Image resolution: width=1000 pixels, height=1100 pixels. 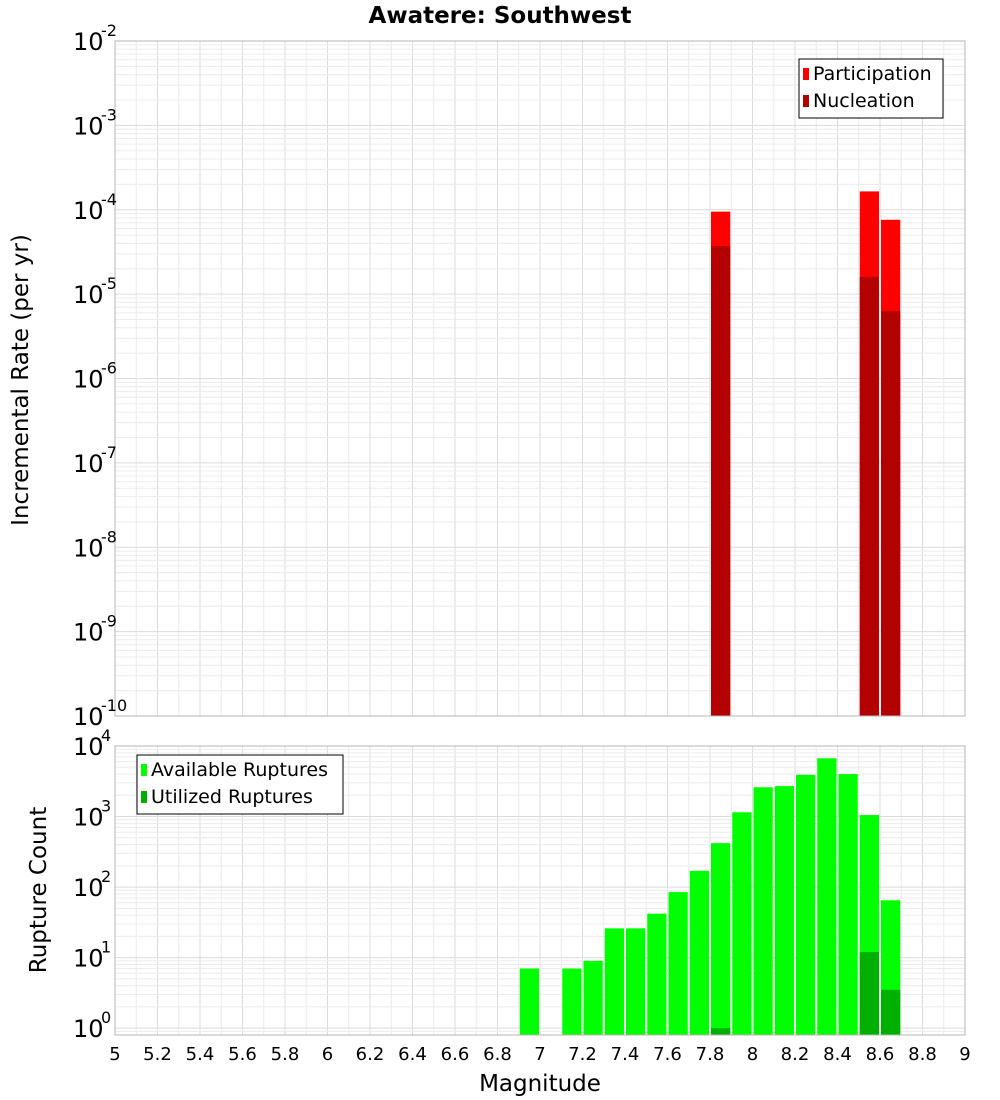 I want to click on y-tick-exponent: 2, so click(x=106, y=876).